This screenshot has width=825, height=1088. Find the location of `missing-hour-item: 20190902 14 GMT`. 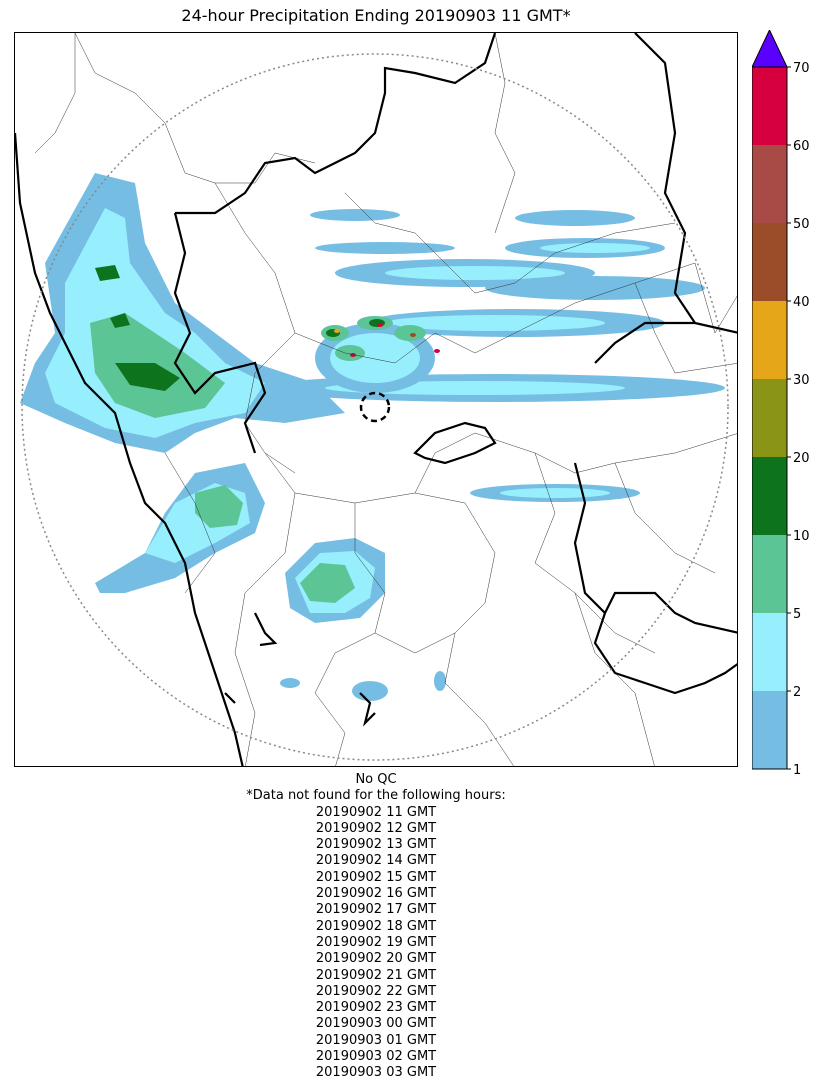

missing-hour-item: 20190902 14 GMT is located at coordinates (376, 861).